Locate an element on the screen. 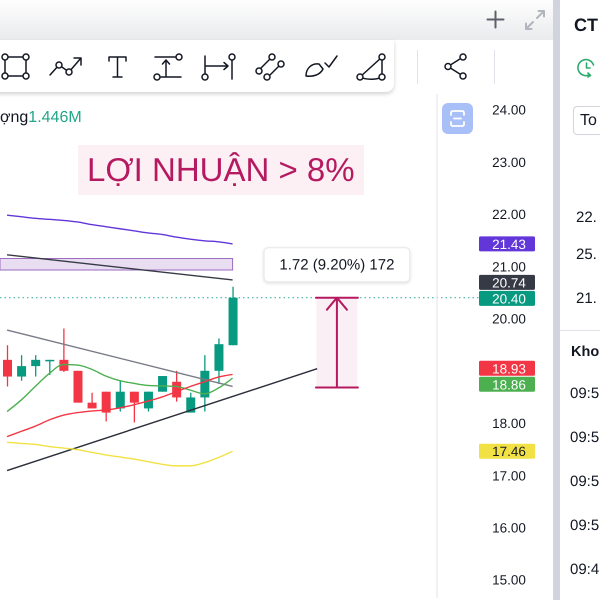 The image size is (600, 600). text: CT is located at coordinates (586, 25).